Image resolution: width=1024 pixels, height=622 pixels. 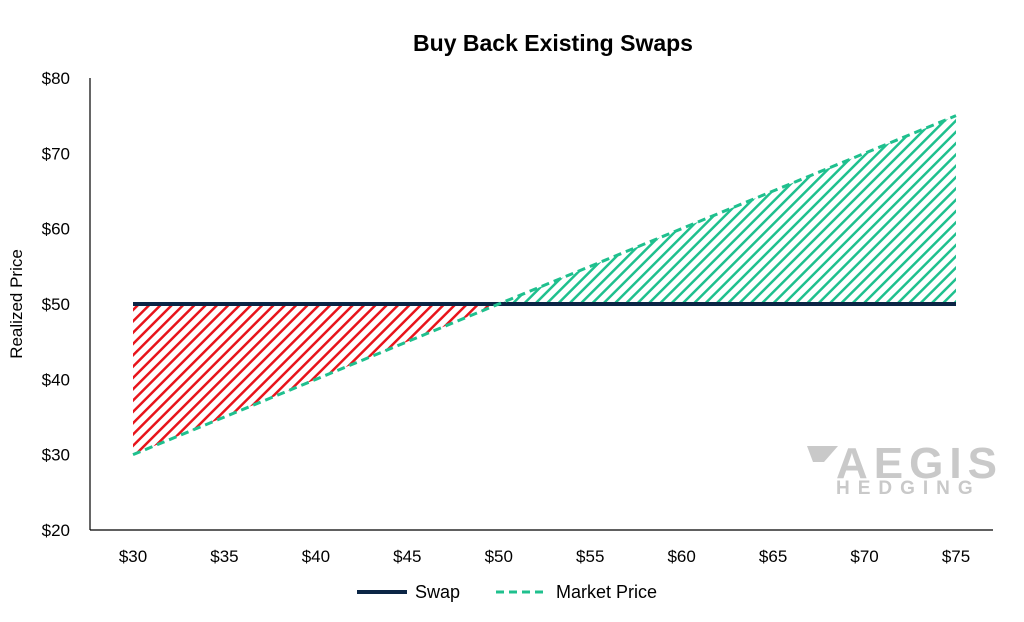 What do you see at coordinates (316, 556) in the screenshot?
I see `x-tick-label: $40` at bounding box center [316, 556].